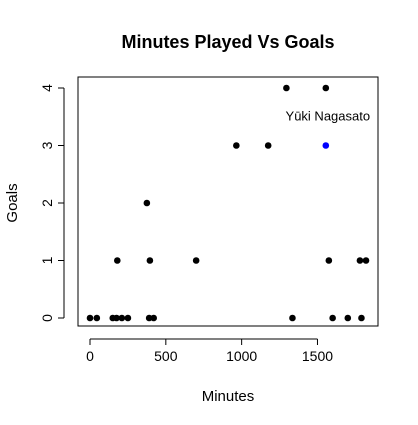  Describe the element at coordinates (326, 145) in the screenshot. I see `highlighted-data-point` at that location.